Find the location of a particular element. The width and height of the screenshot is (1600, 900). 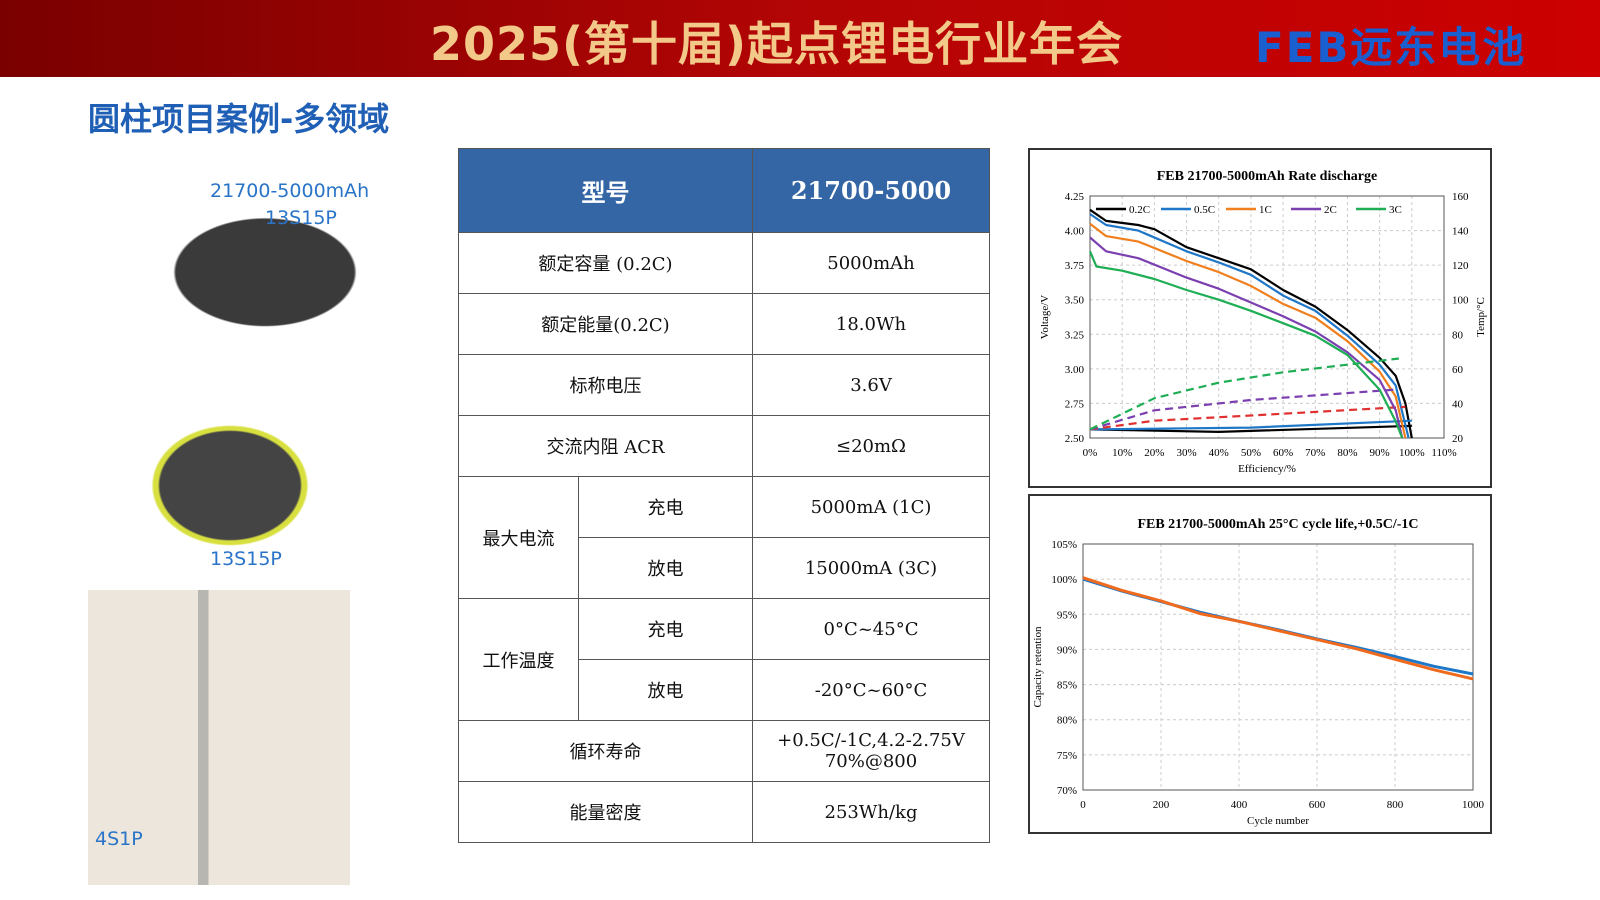

x-tick-label: 70% is located at coordinates (1315, 453).